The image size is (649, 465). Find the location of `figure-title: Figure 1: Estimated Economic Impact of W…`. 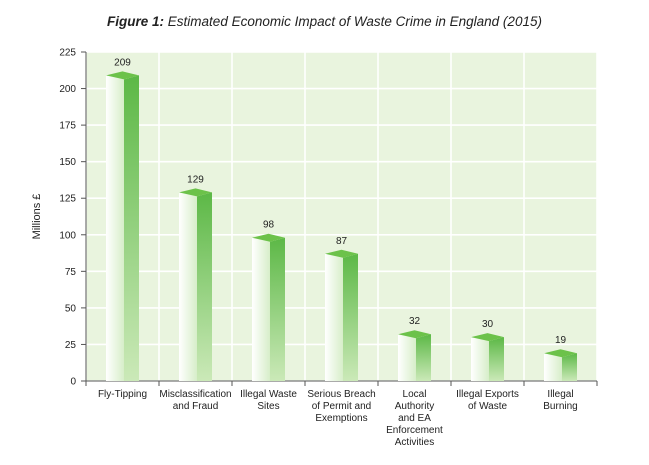

figure-title: Figure 1: Estimated Economic Impact of W… is located at coordinates (324, 21).